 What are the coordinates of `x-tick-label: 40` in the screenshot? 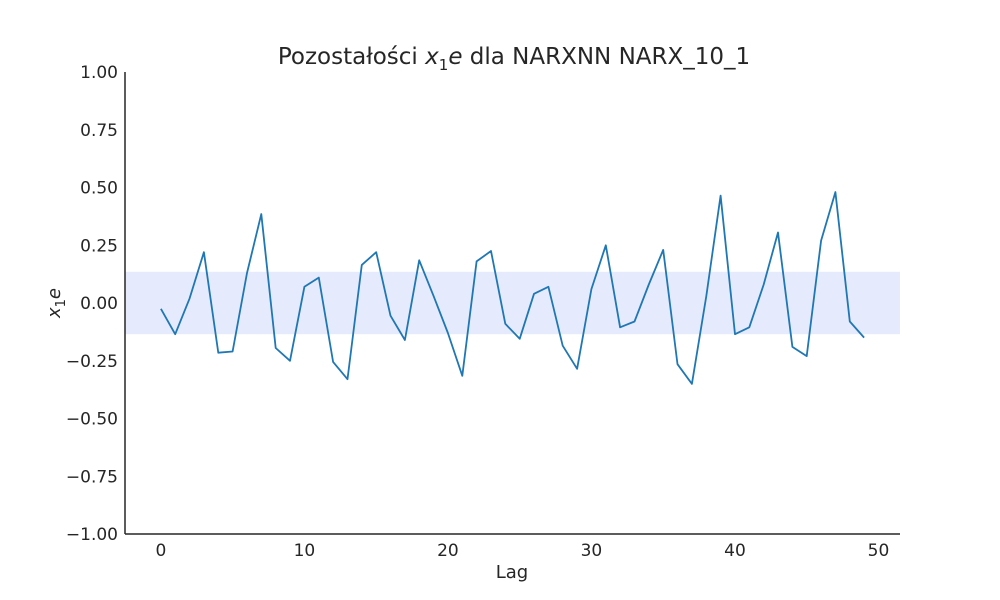 It's located at (735, 551).